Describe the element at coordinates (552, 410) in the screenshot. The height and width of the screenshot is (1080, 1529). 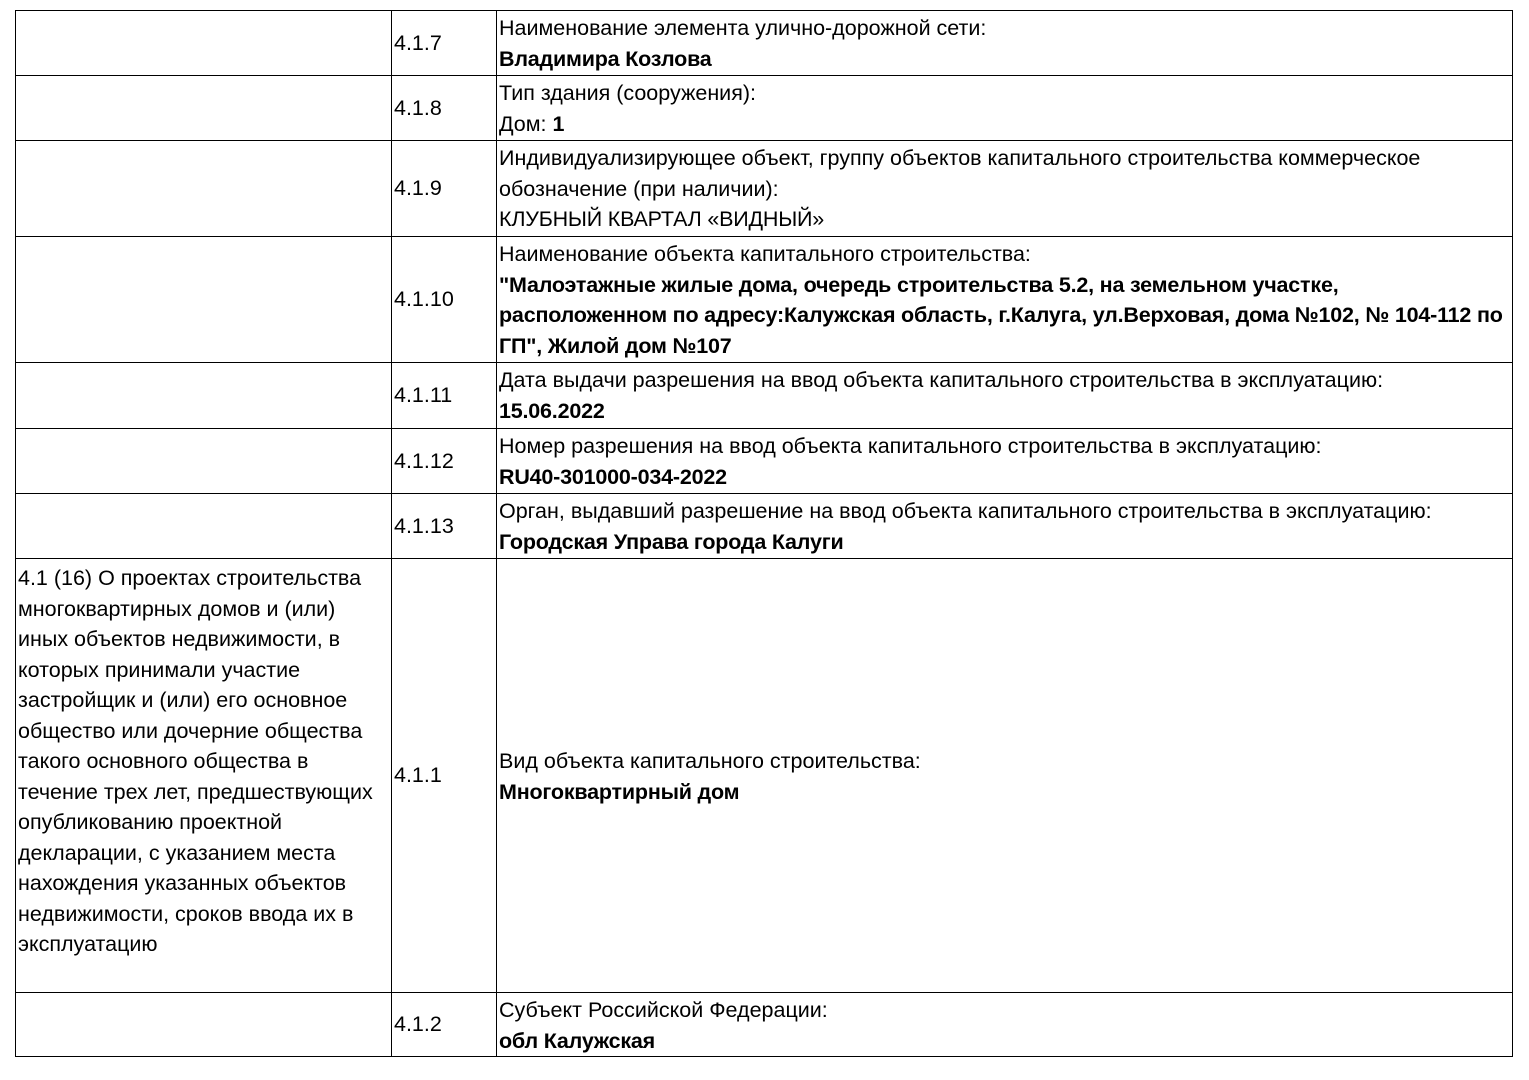
I see `item-value: 15.06.2022` at that location.